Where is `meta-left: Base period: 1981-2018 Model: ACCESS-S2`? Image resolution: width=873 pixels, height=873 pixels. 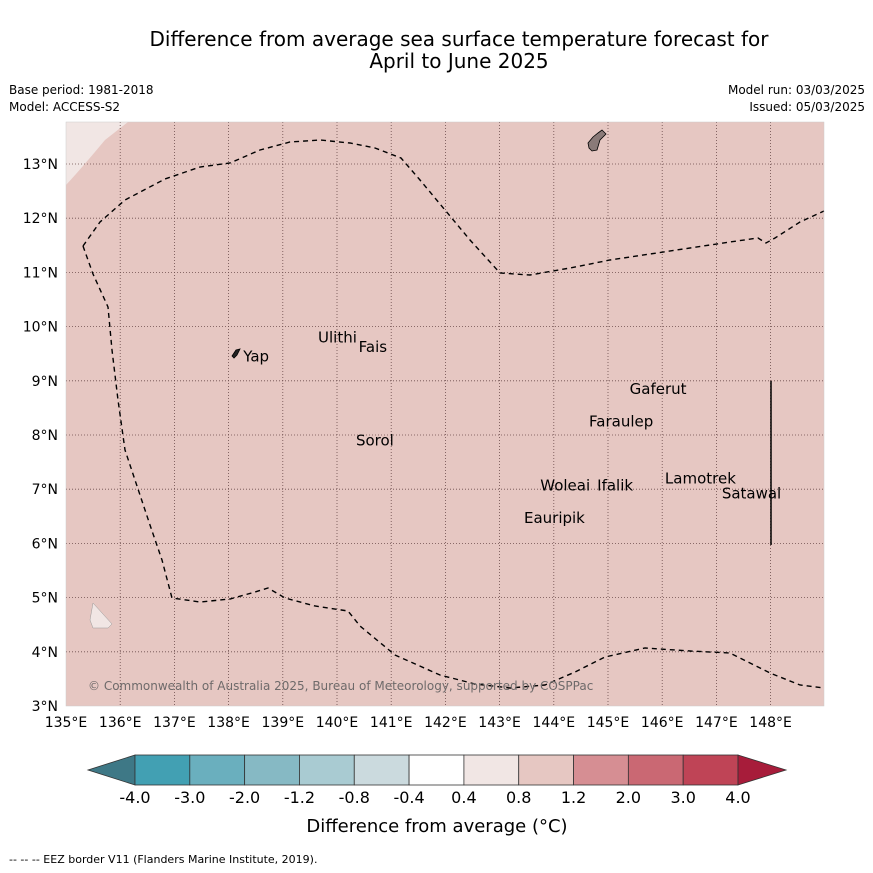
meta-left: Base period: 1981-2018 Model: ACCESS-S2 is located at coordinates (81, 99).